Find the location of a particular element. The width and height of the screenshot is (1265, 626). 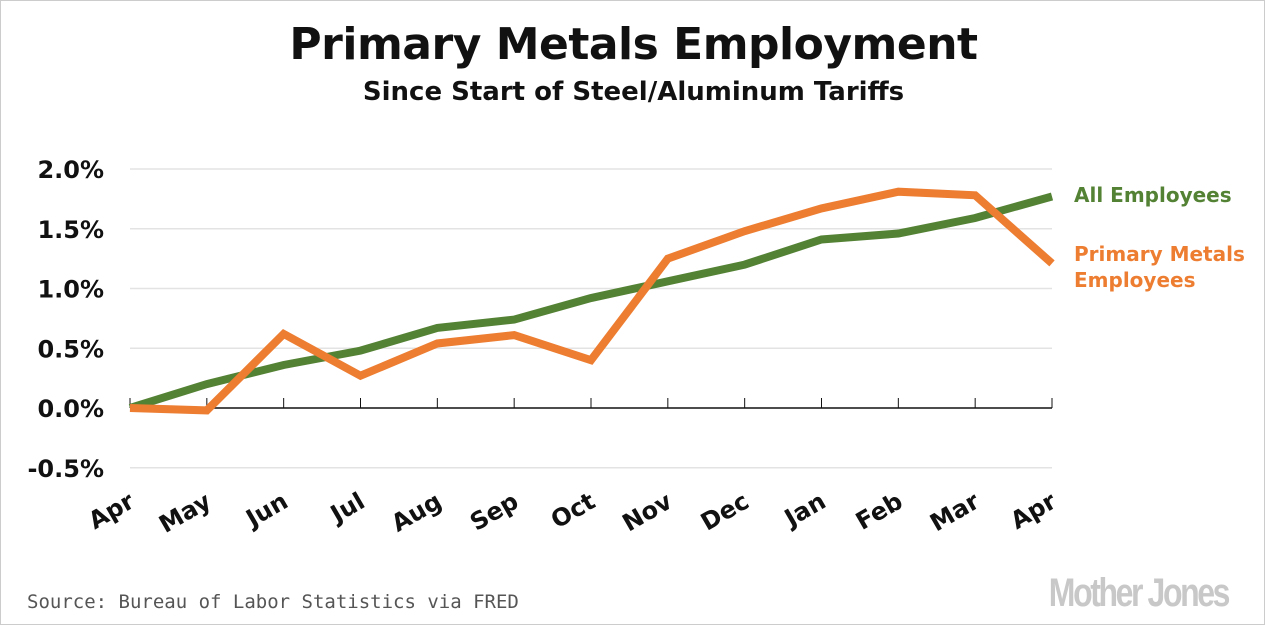

y-tick-label: 2.0% is located at coordinates (70, 170).